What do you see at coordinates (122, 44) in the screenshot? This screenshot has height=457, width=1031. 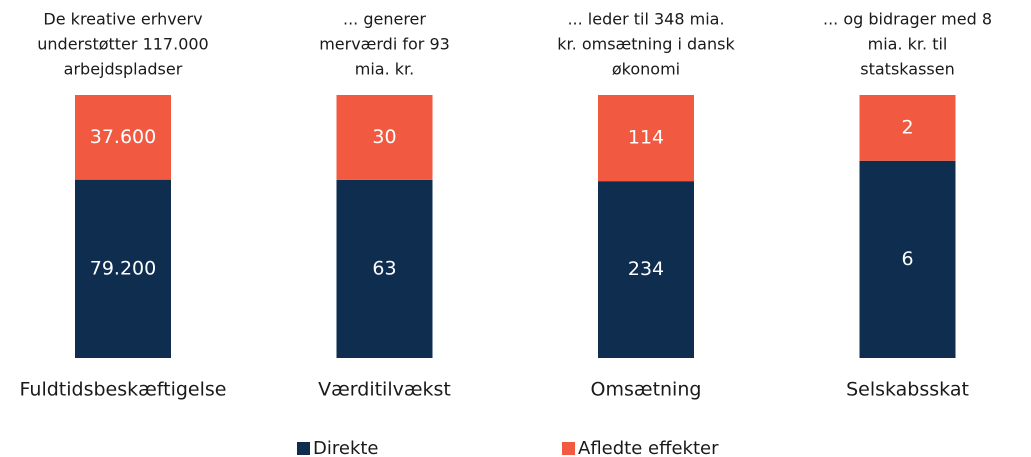 I see `annotation: understøtter 117.000` at bounding box center [122, 44].